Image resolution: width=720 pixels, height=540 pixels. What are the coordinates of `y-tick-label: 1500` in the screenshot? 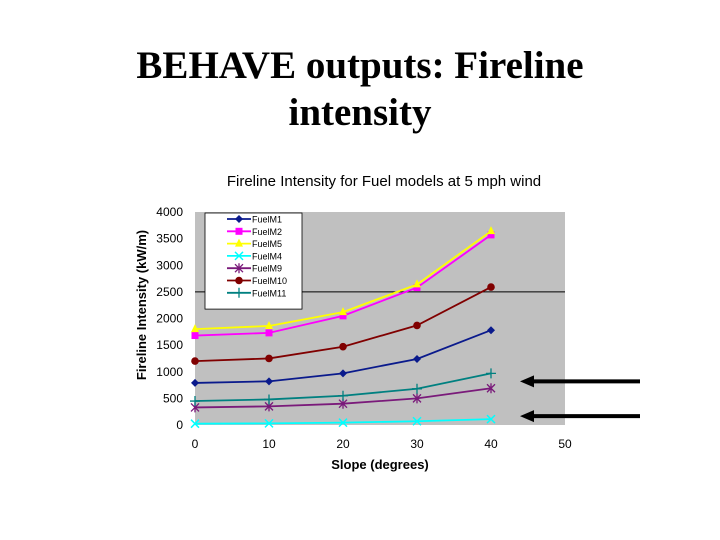 It's located at (169, 345).